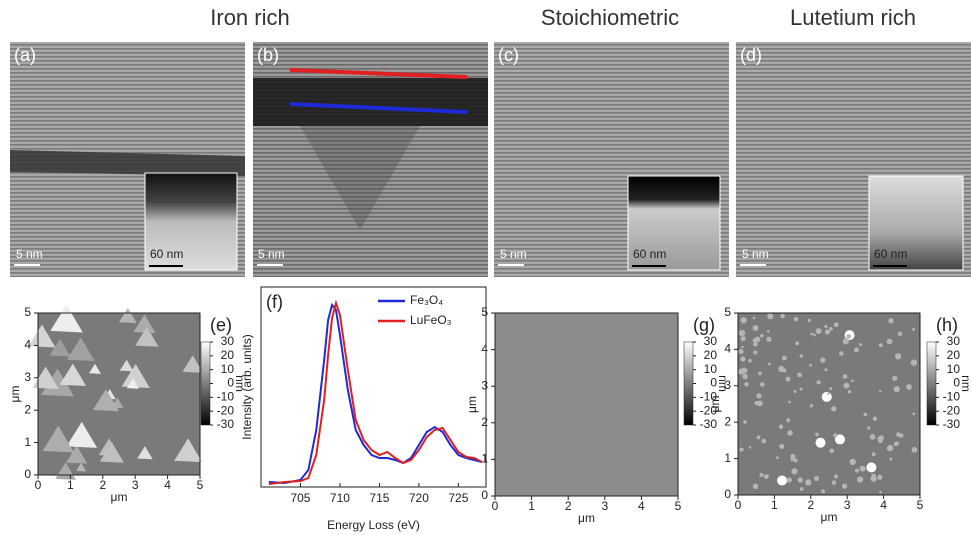 The image size is (971, 535). What do you see at coordinates (221, 325) in the screenshot?
I see `panel-label: (e)` at bounding box center [221, 325].